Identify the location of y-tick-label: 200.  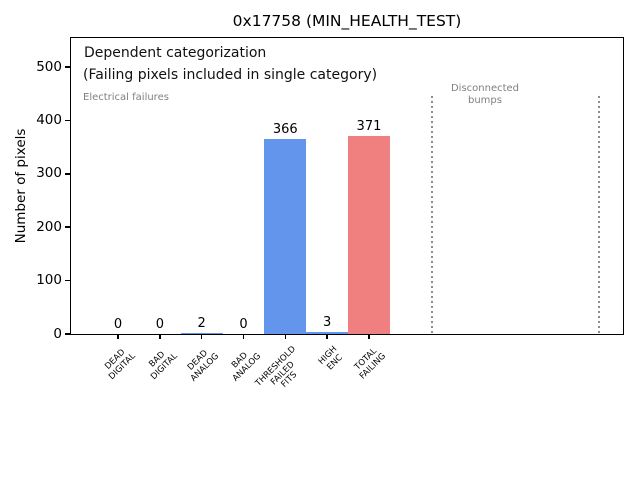
(49, 226).